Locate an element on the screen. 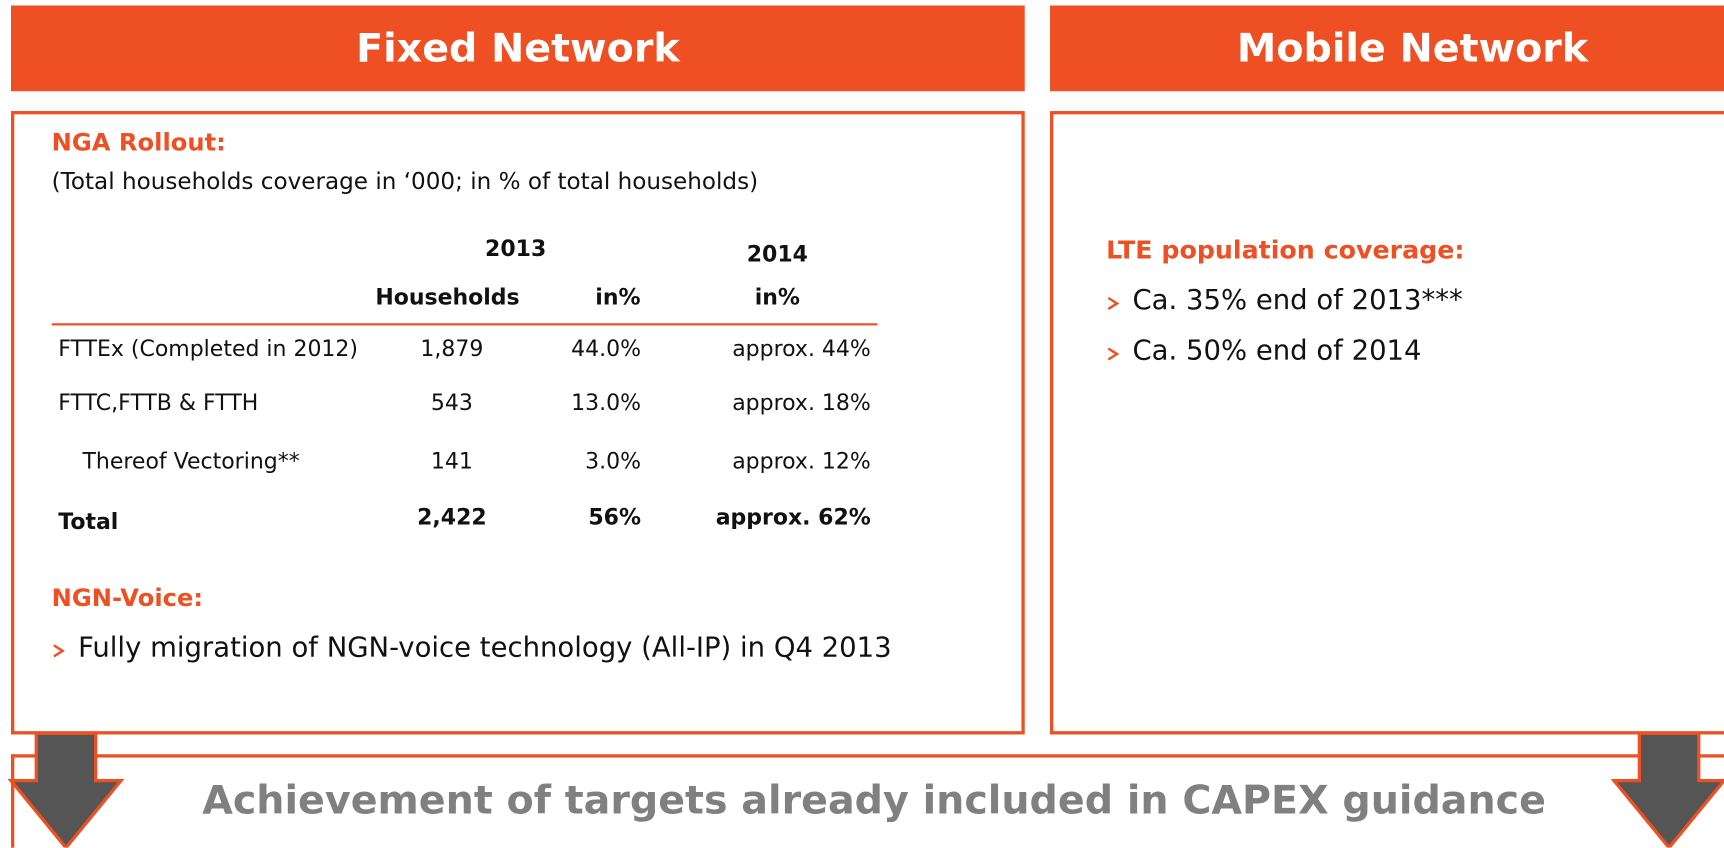  mobile-title: Mobile Network is located at coordinates (1412, 48).